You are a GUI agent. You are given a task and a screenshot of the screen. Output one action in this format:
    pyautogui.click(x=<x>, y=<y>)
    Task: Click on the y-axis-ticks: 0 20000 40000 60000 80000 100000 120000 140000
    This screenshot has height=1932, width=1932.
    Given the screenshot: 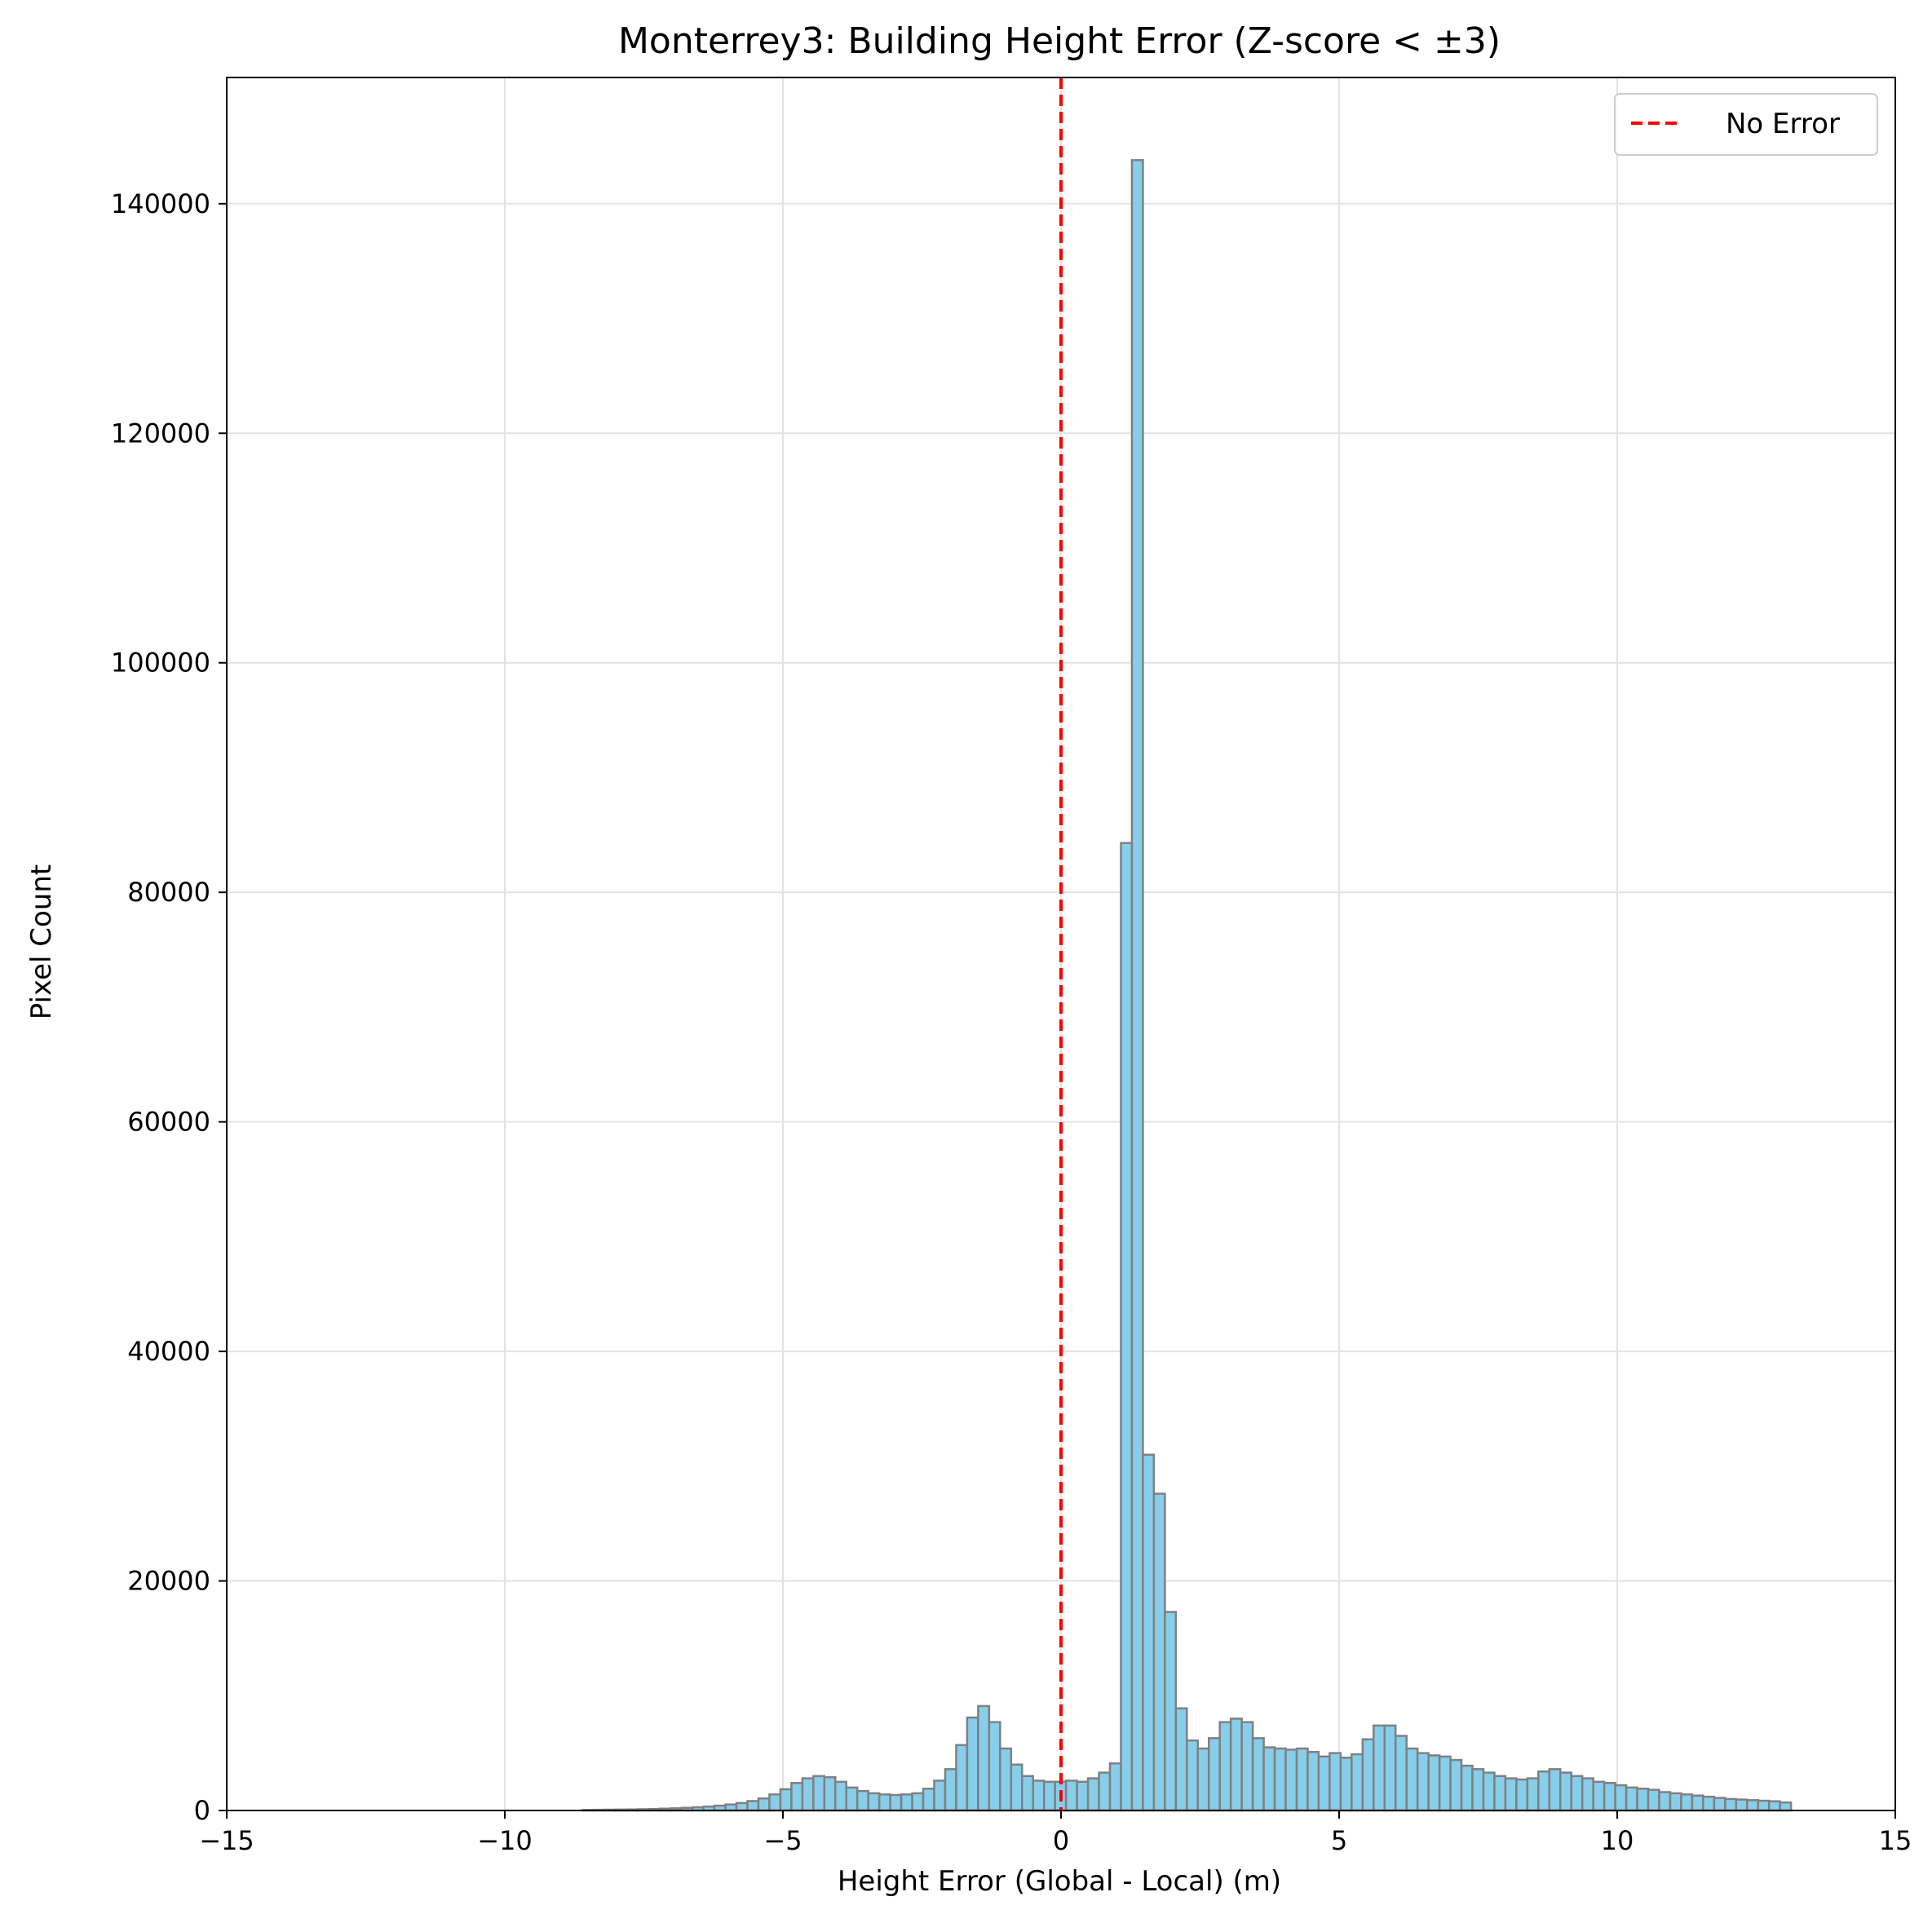 What is the action you would take?
    pyautogui.click(x=169, y=1007)
    